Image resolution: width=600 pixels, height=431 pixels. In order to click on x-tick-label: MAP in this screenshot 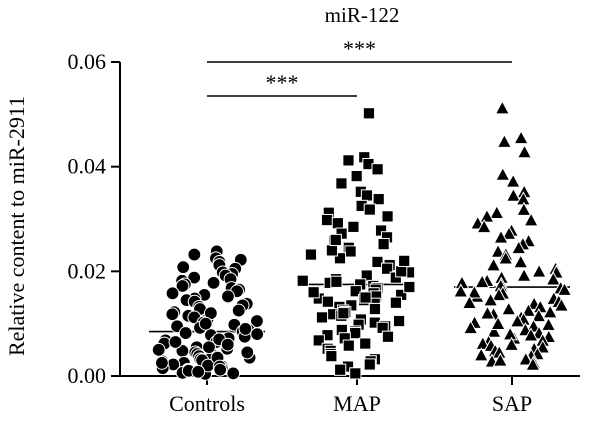, I will do `click(357, 403)`.